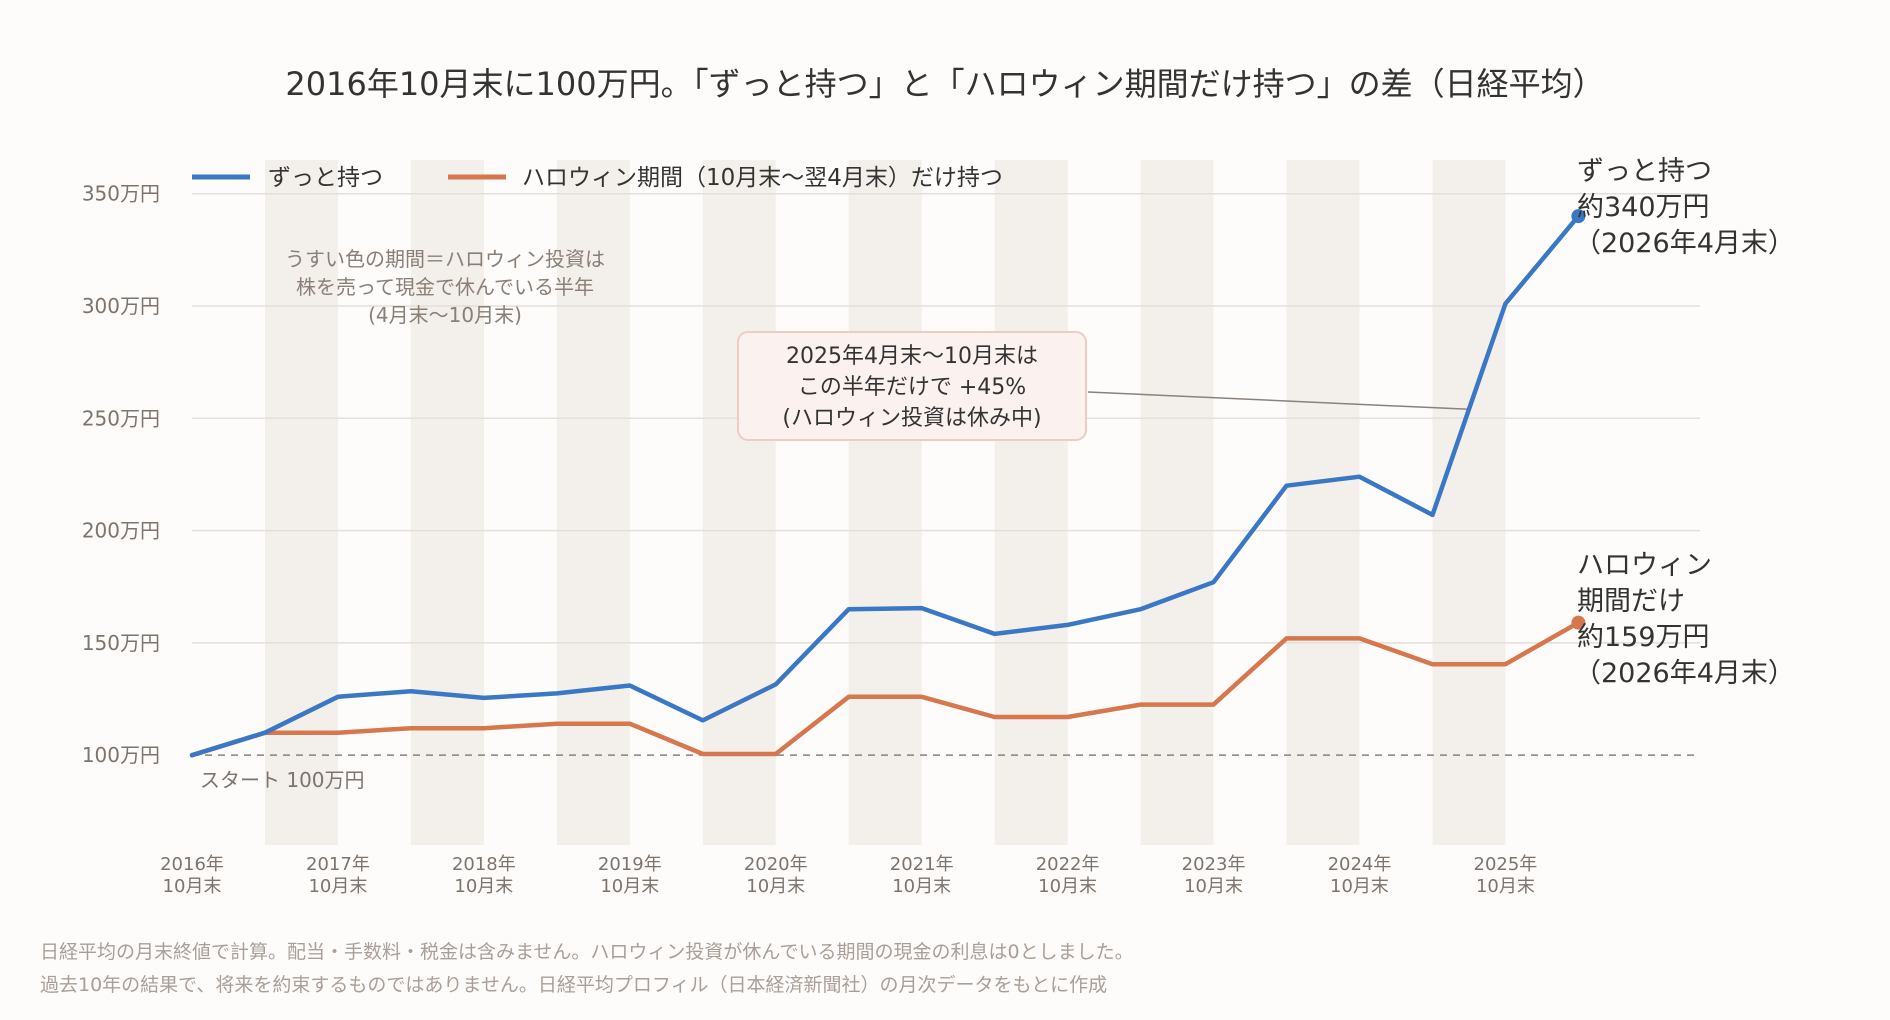 The width and height of the screenshot is (1890, 1020). I want to click on x-tick-year: 2022年, so click(1068, 864).